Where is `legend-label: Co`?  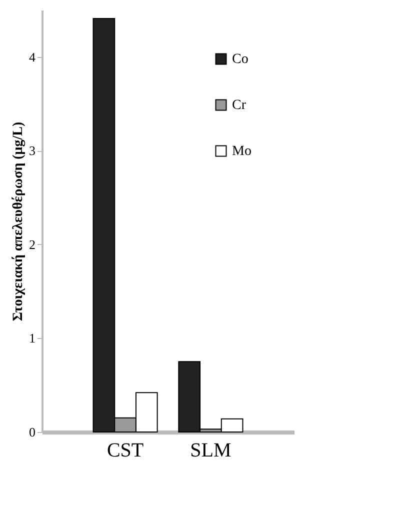 legend-label: Co is located at coordinates (240, 59).